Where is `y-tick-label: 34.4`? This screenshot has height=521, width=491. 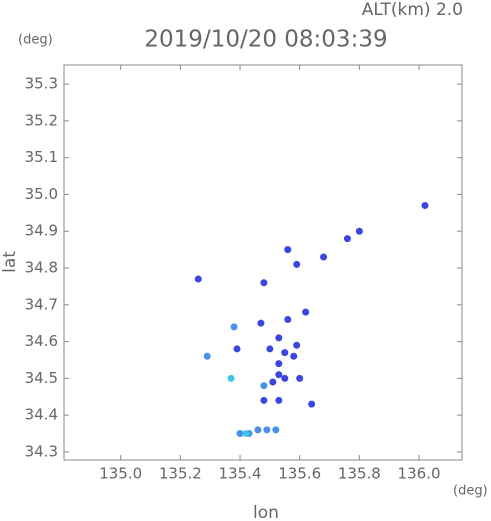
y-tick-label: 34.4 is located at coordinates (41, 415).